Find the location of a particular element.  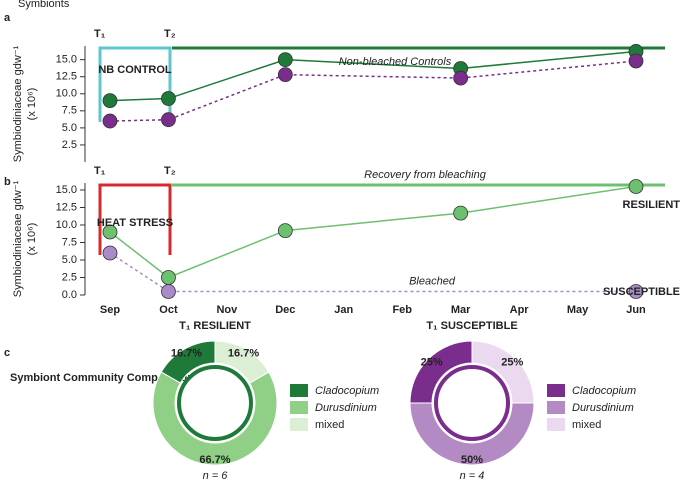

period-label: Non-bleached Controls is located at coordinates (395, 62).